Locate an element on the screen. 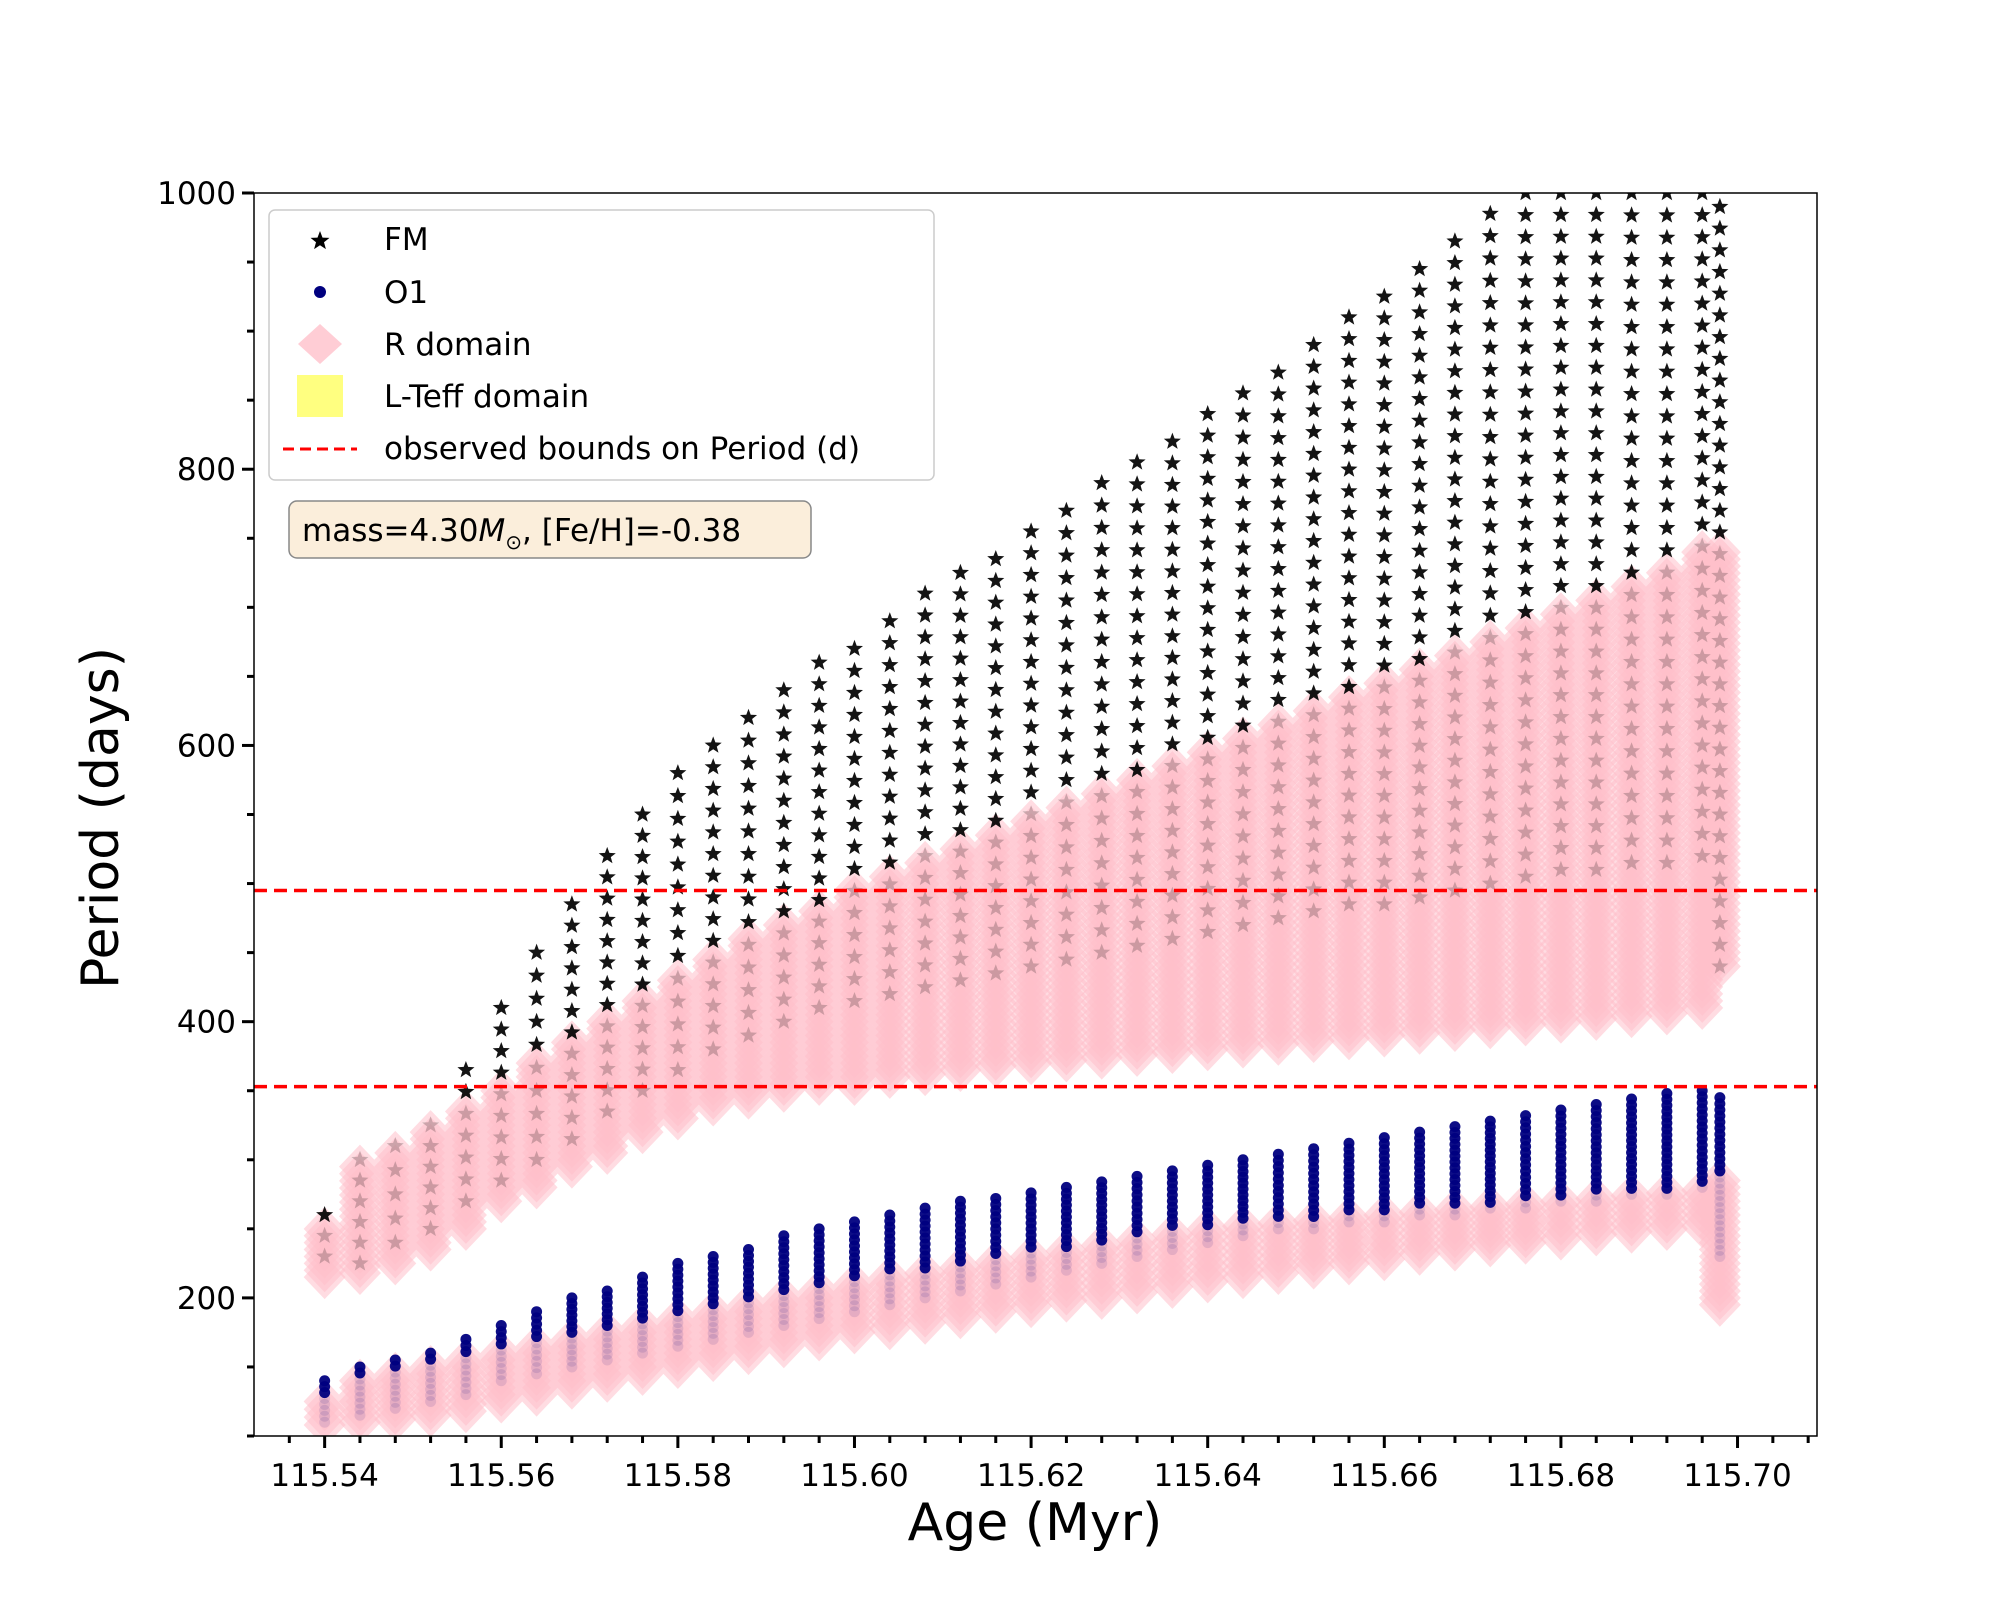  legend-o1-dot-icon is located at coordinates (320, 292).